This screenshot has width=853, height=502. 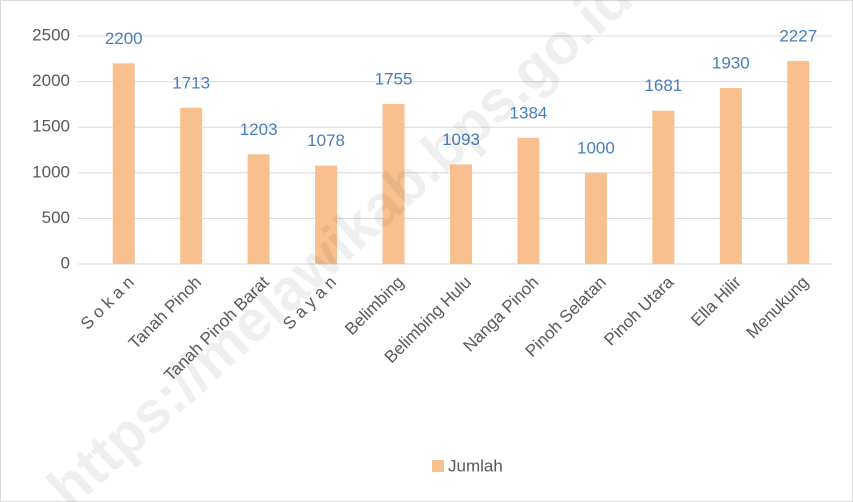 I want to click on data-label: 1078, so click(x=326, y=140).